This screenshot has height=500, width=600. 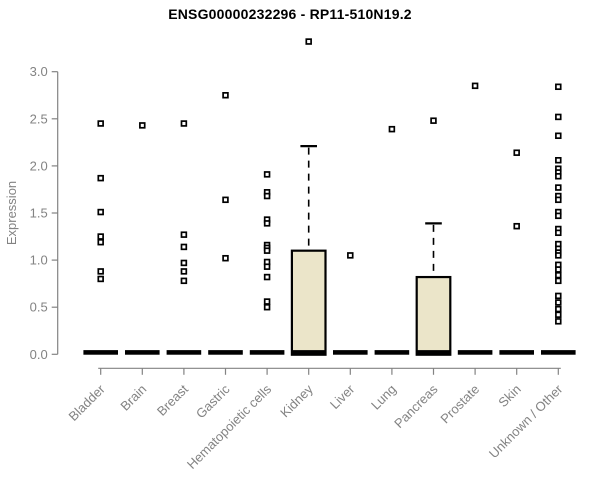 What do you see at coordinates (39, 71) in the screenshot?
I see `y-tick-label: 3.0` at bounding box center [39, 71].